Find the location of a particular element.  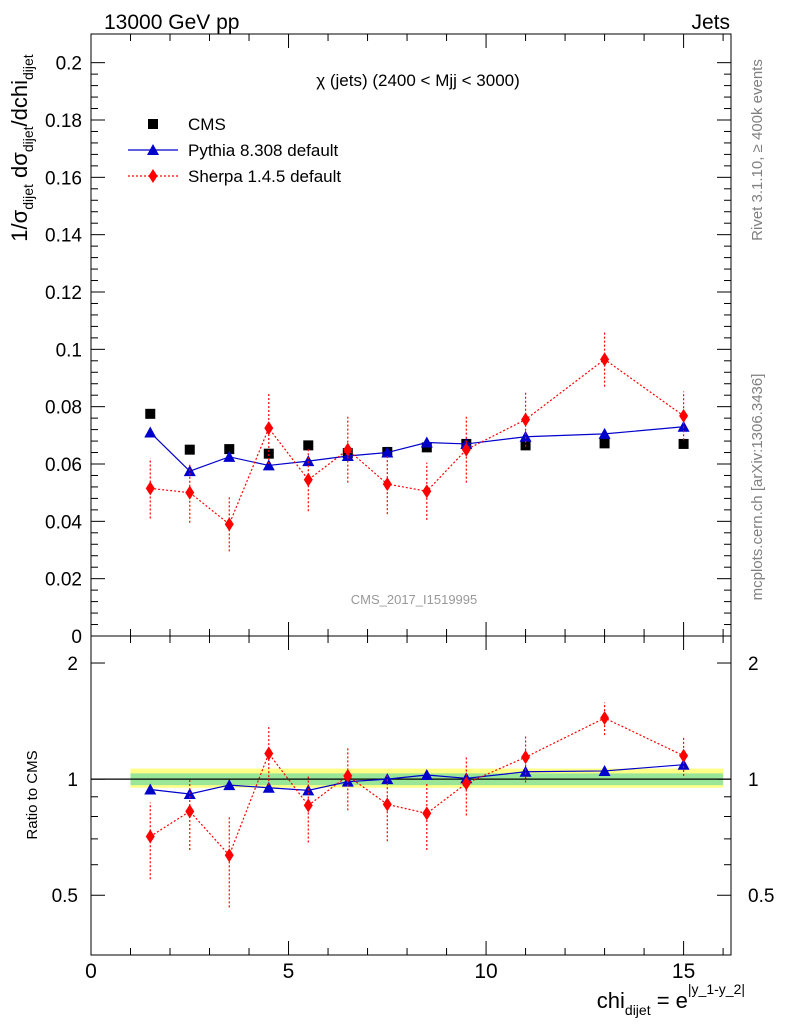

y-tick-label: 0.12 is located at coordinates (63, 293).